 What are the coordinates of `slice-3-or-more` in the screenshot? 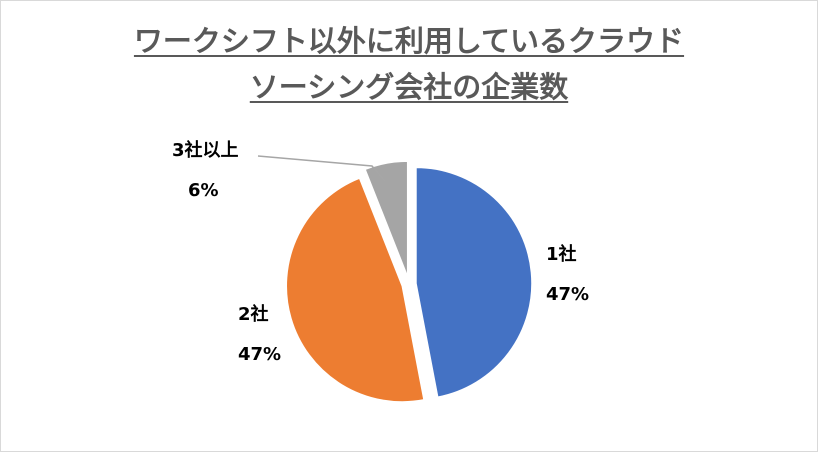 It's located at (386, 219).